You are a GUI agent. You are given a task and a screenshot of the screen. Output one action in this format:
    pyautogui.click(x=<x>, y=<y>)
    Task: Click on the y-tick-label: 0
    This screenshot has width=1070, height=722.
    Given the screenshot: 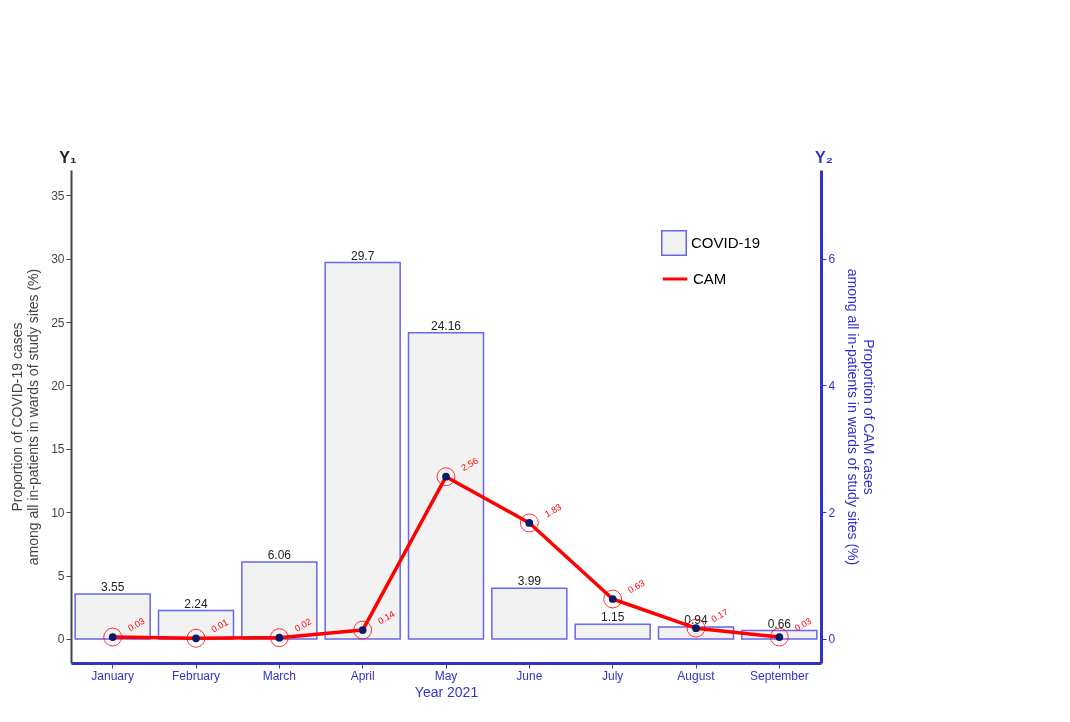 What is the action you would take?
    pyautogui.click(x=61, y=639)
    